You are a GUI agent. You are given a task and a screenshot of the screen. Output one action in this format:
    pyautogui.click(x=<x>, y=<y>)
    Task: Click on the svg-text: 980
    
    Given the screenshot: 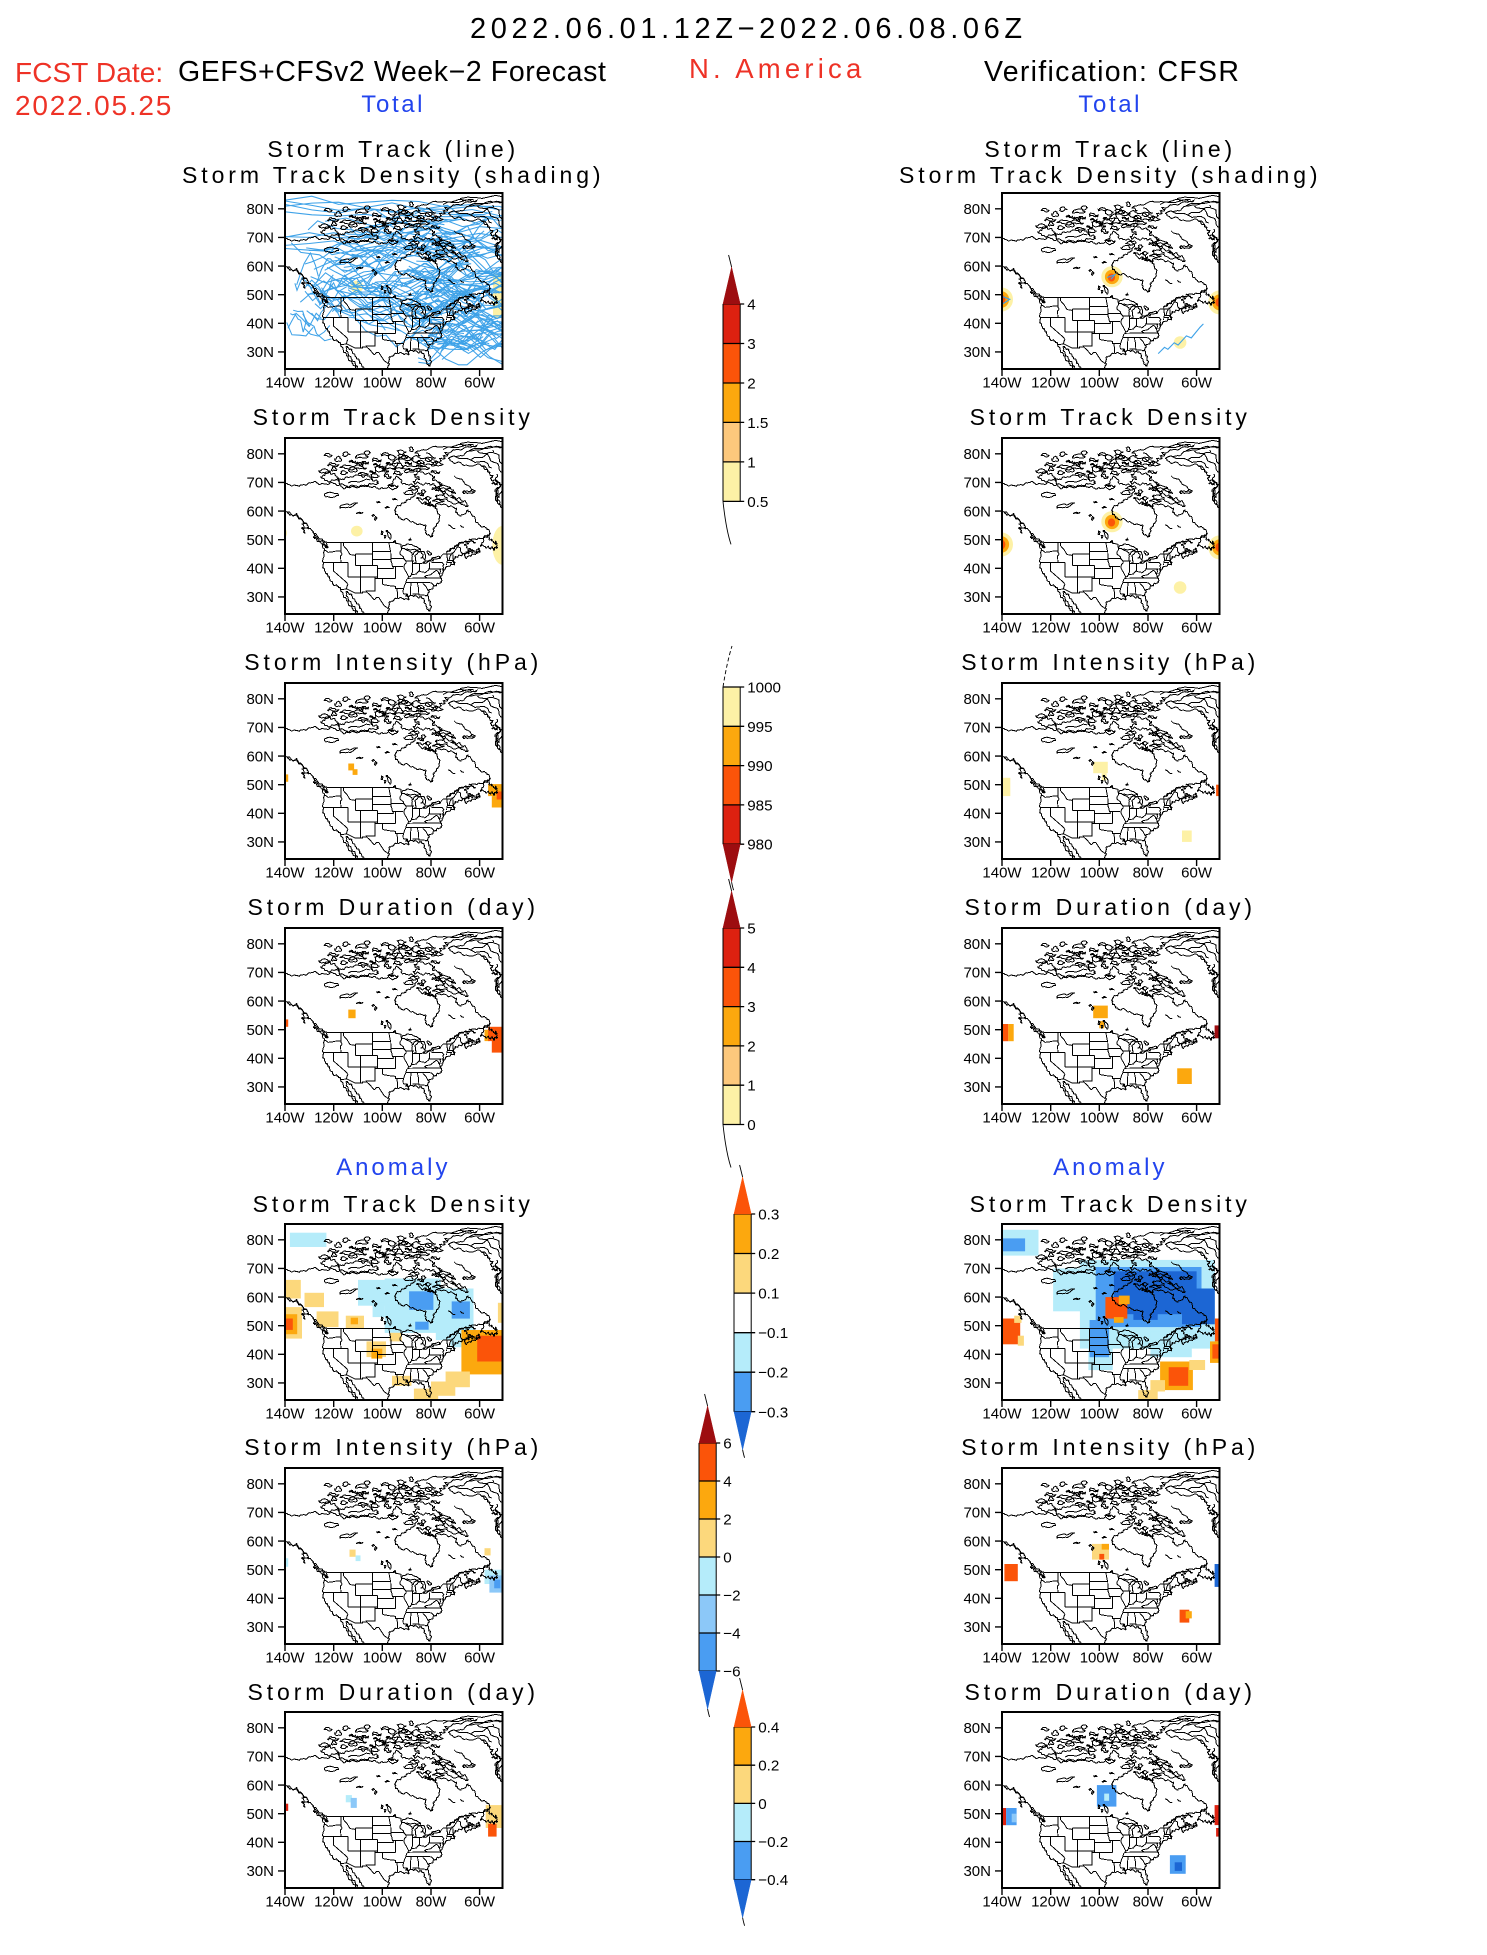 What is the action you would take?
    pyautogui.click(x=759, y=845)
    